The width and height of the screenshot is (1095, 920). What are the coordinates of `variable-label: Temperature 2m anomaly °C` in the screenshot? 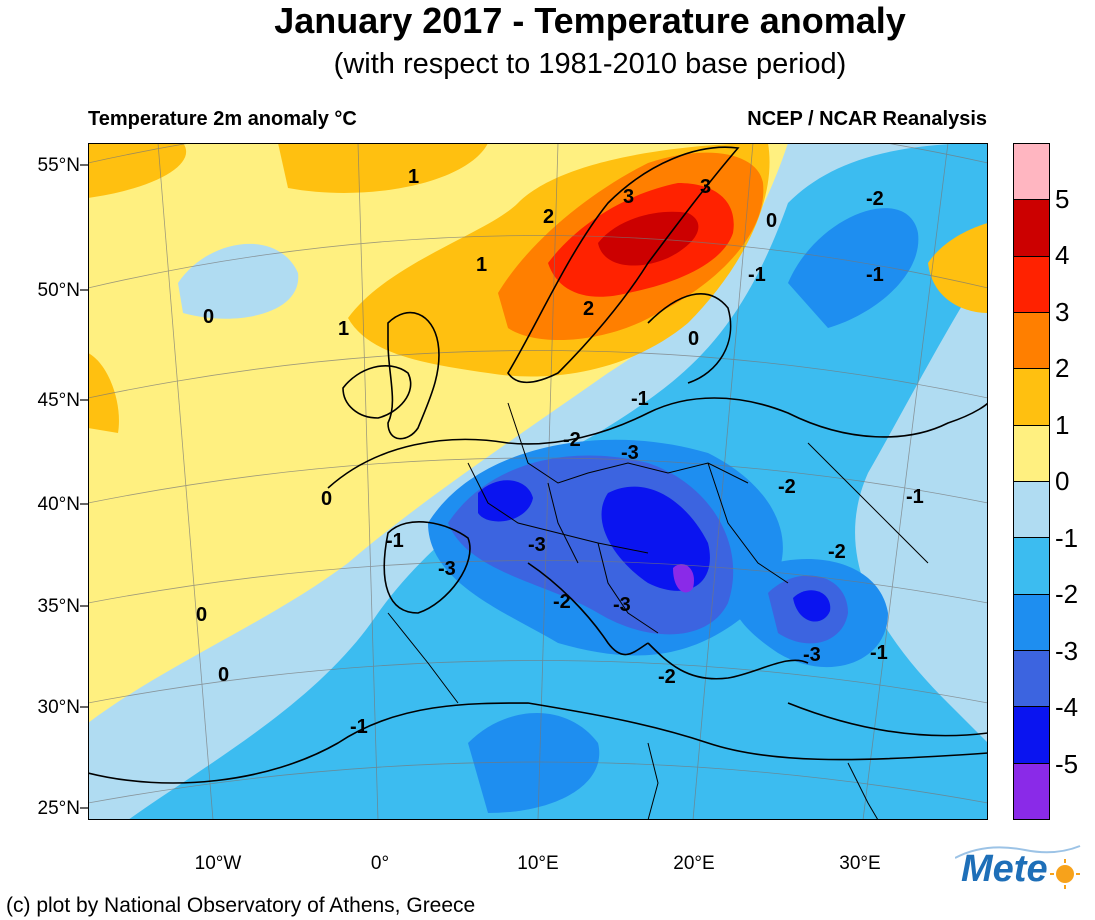 It's located at (222, 119).